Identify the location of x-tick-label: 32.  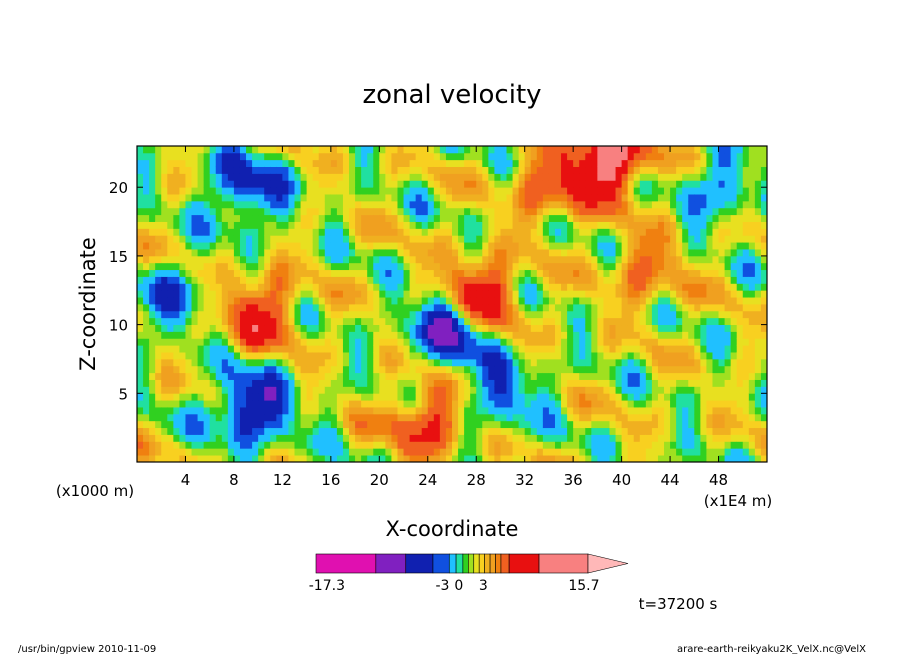
(524, 480).